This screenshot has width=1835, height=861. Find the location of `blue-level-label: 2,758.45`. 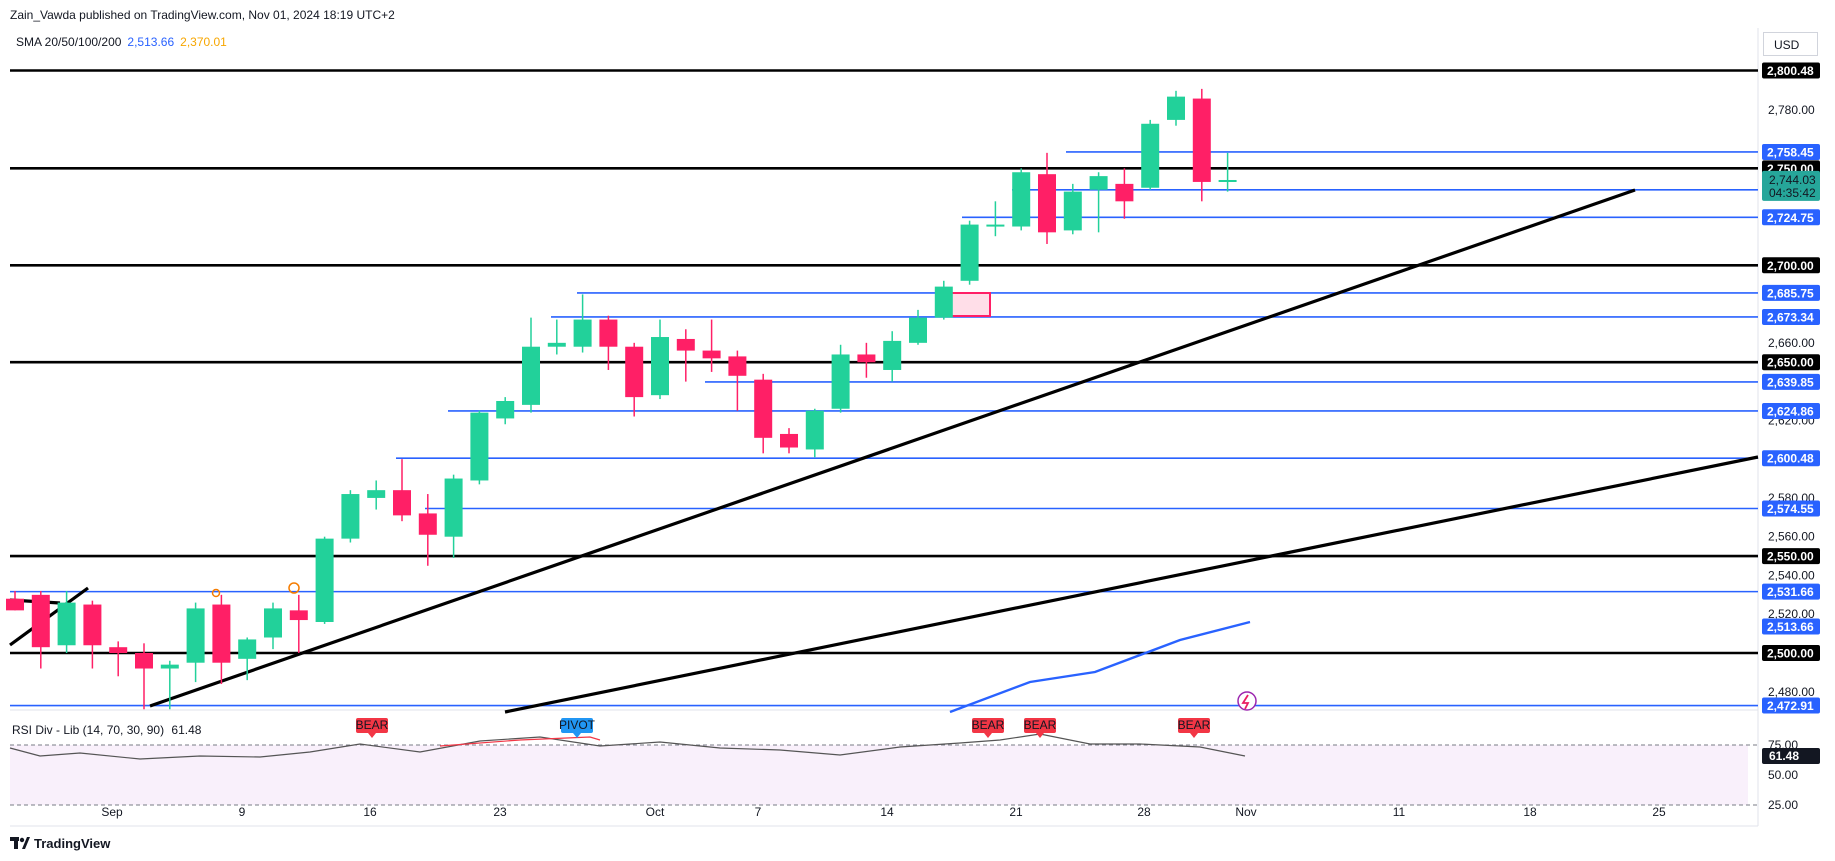

blue-level-label: 2,758.45 is located at coordinates (1790, 152).